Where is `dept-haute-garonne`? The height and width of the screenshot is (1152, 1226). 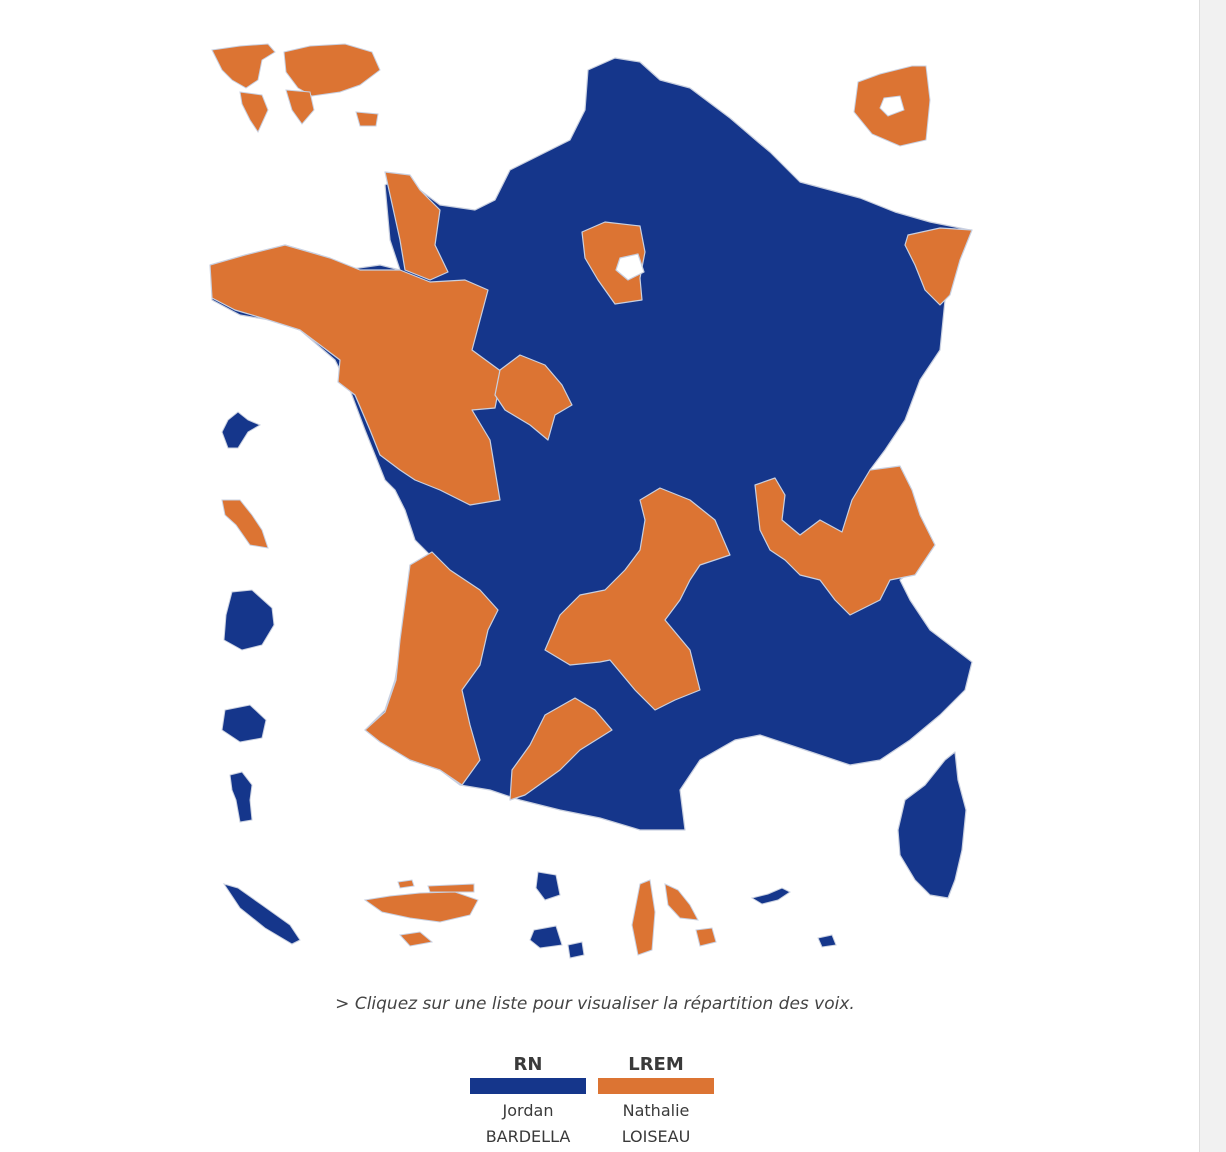 dept-haute-garonne is located at coordinates (561, 749).